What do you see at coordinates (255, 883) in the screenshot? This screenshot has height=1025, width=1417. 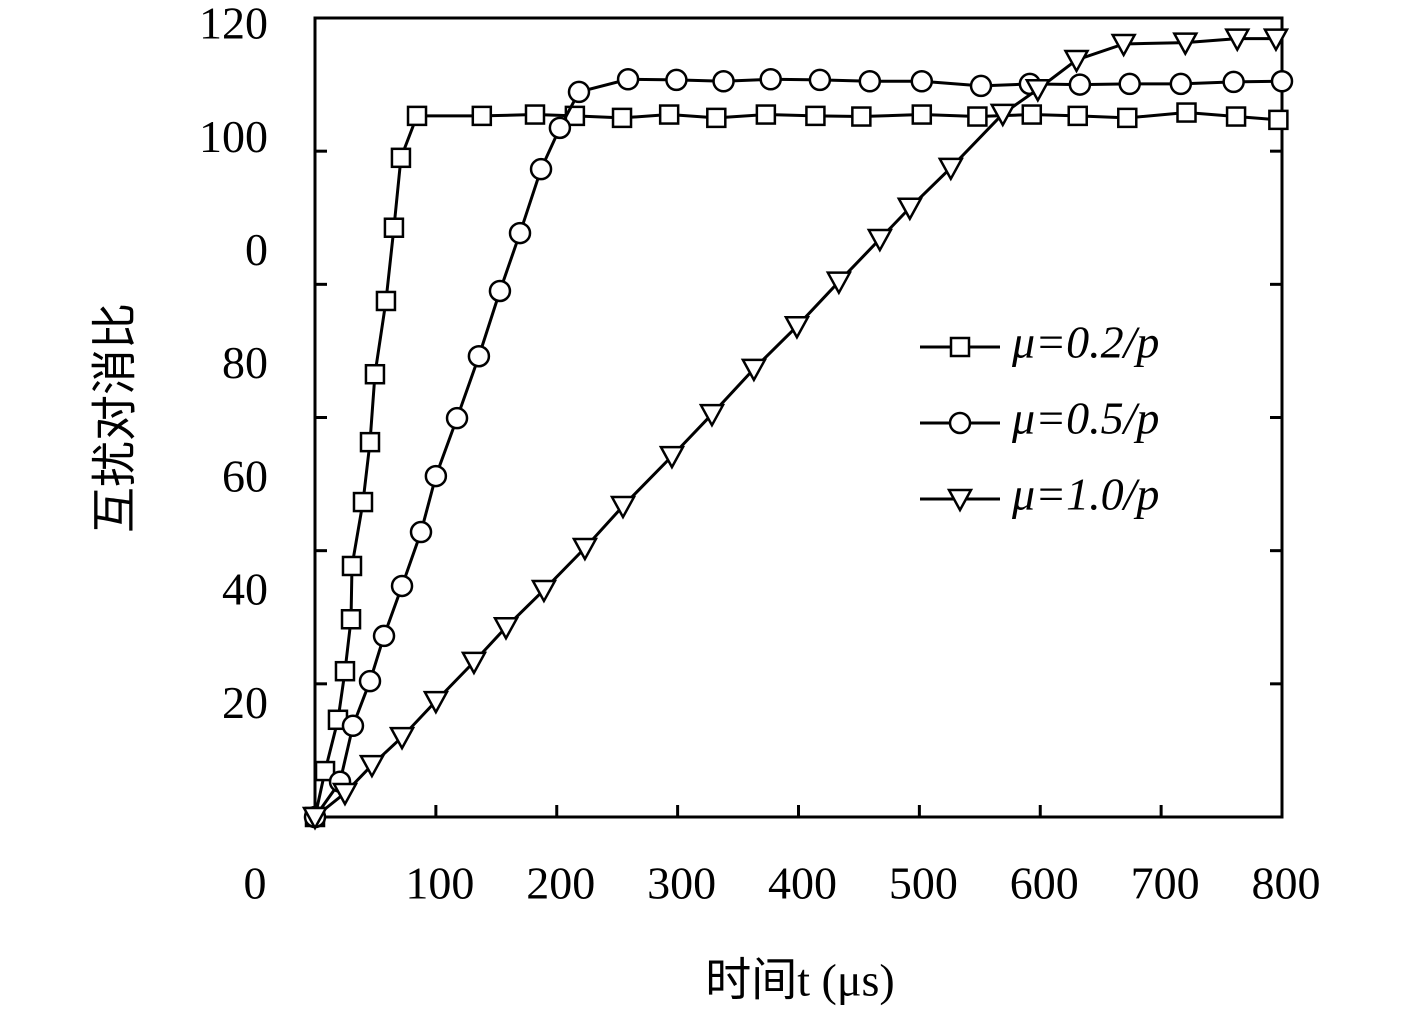 I see `x-tick-label: 0` at bounding box center [255, 883].